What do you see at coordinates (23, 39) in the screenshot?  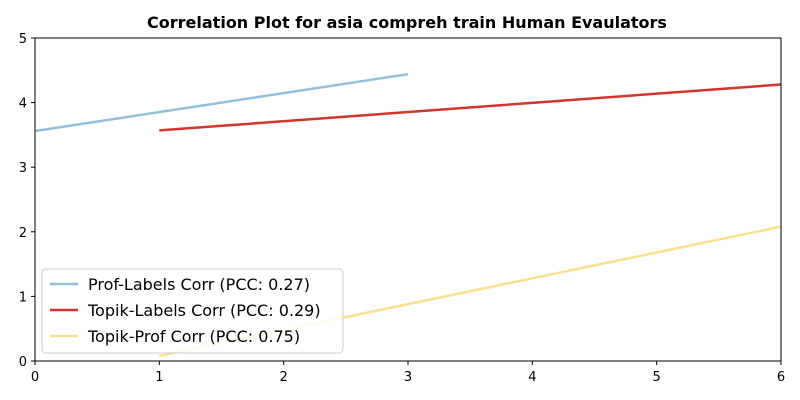 I see `y-tick-label: 5` at bounding box center [23, 39].